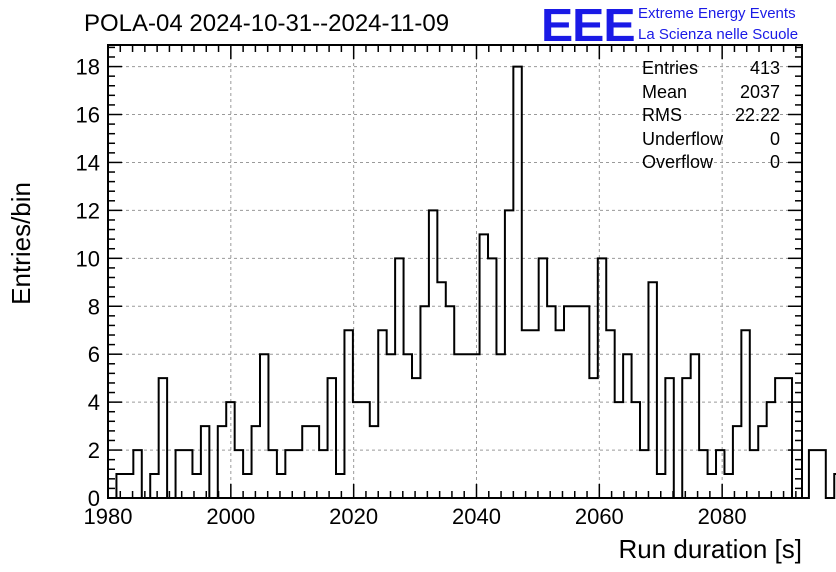  I want to click on x-tick-label: 2080, so click(722, 516).